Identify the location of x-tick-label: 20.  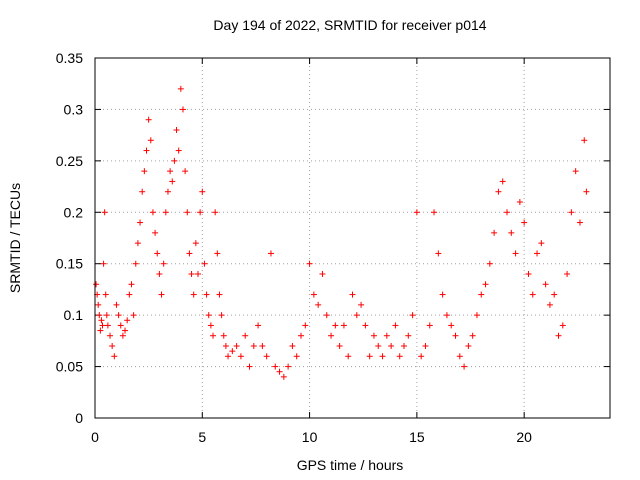
(524, 437).